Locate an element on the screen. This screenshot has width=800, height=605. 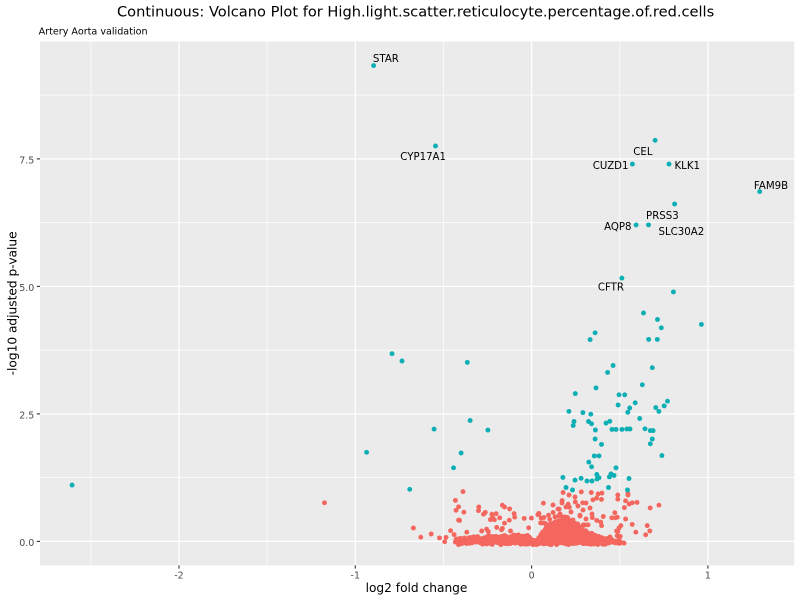
svg-text: 1 is located at coordinates (708, 575).